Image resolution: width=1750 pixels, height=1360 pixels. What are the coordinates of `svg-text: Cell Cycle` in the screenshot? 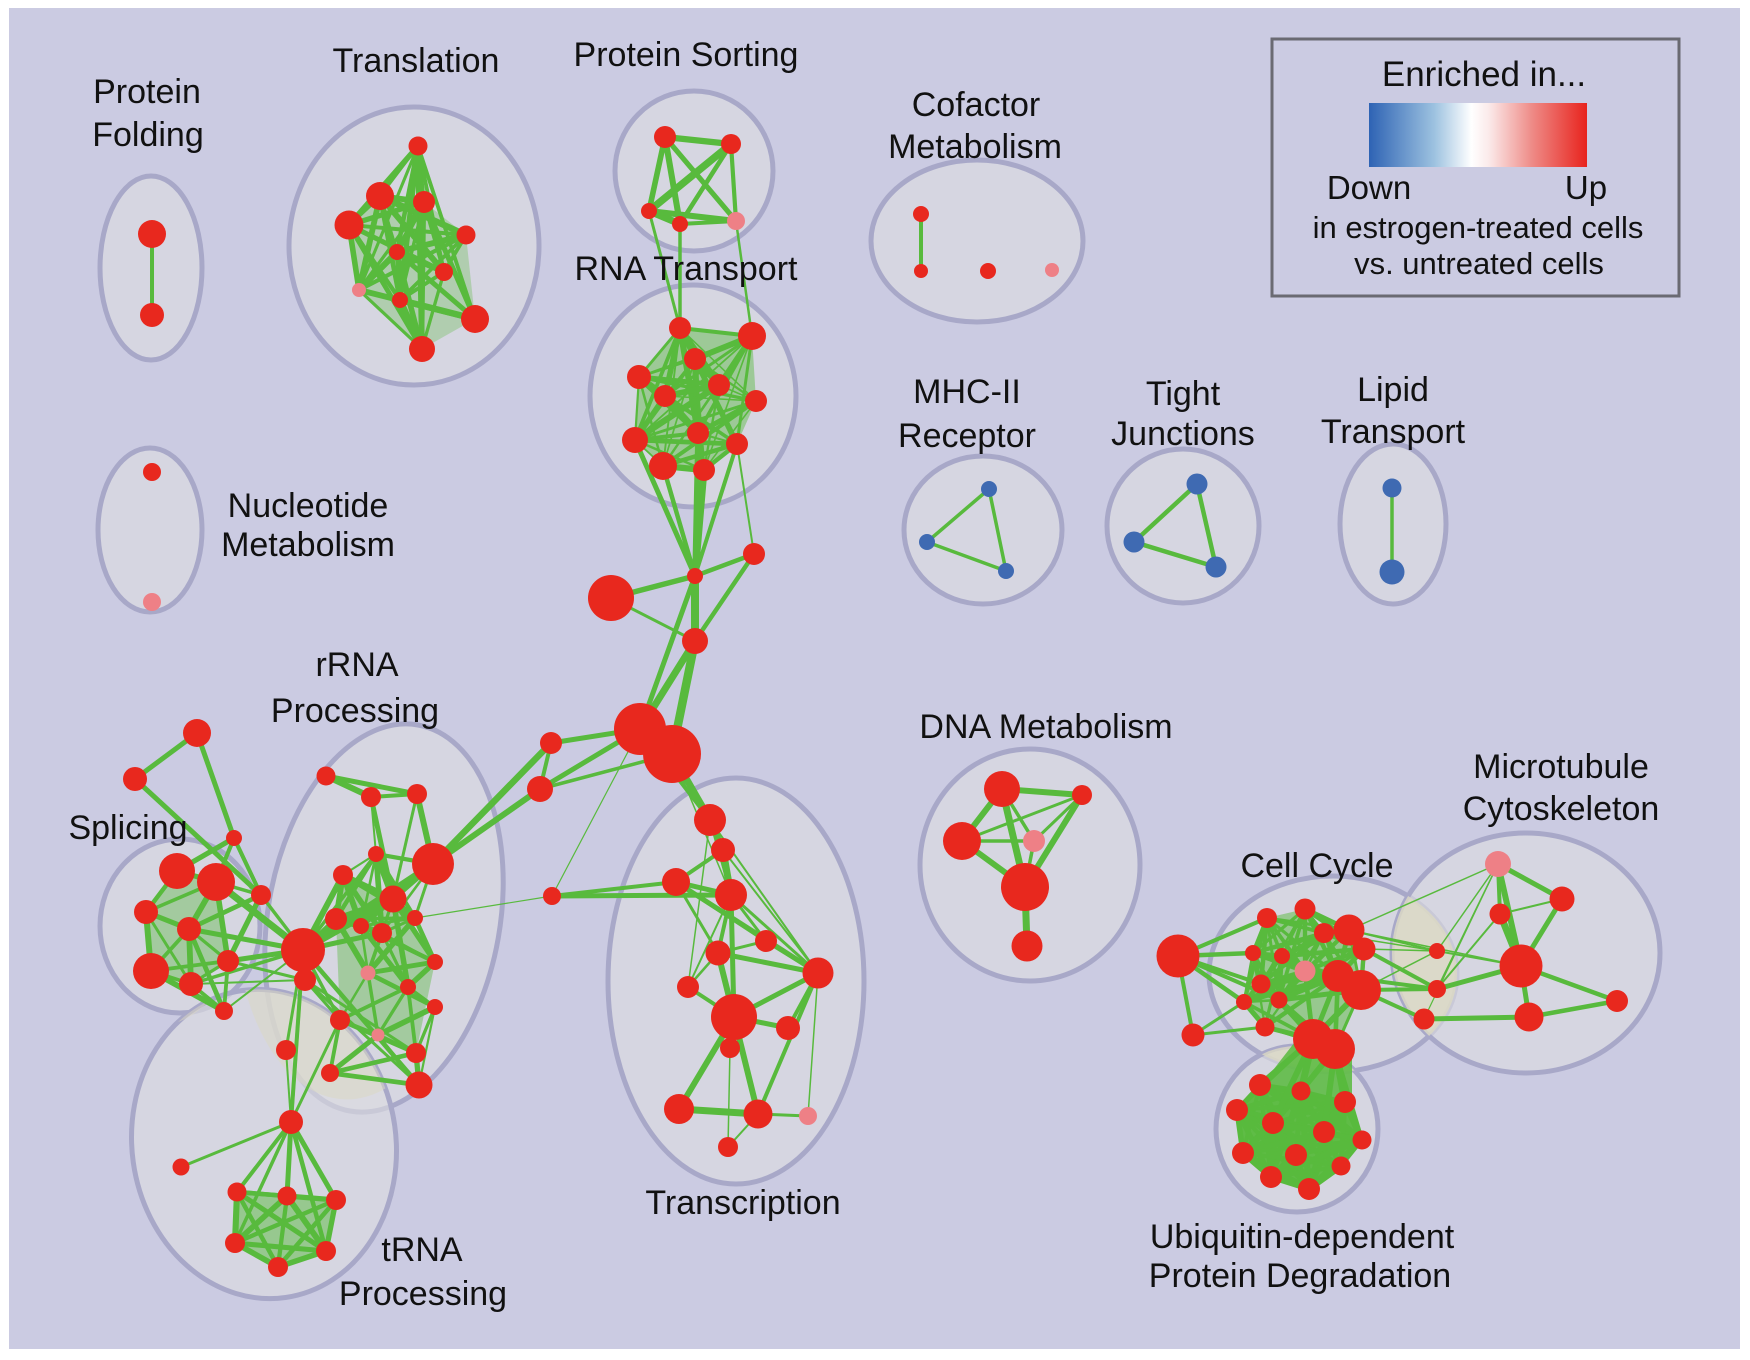 It's located at (1316, 866).